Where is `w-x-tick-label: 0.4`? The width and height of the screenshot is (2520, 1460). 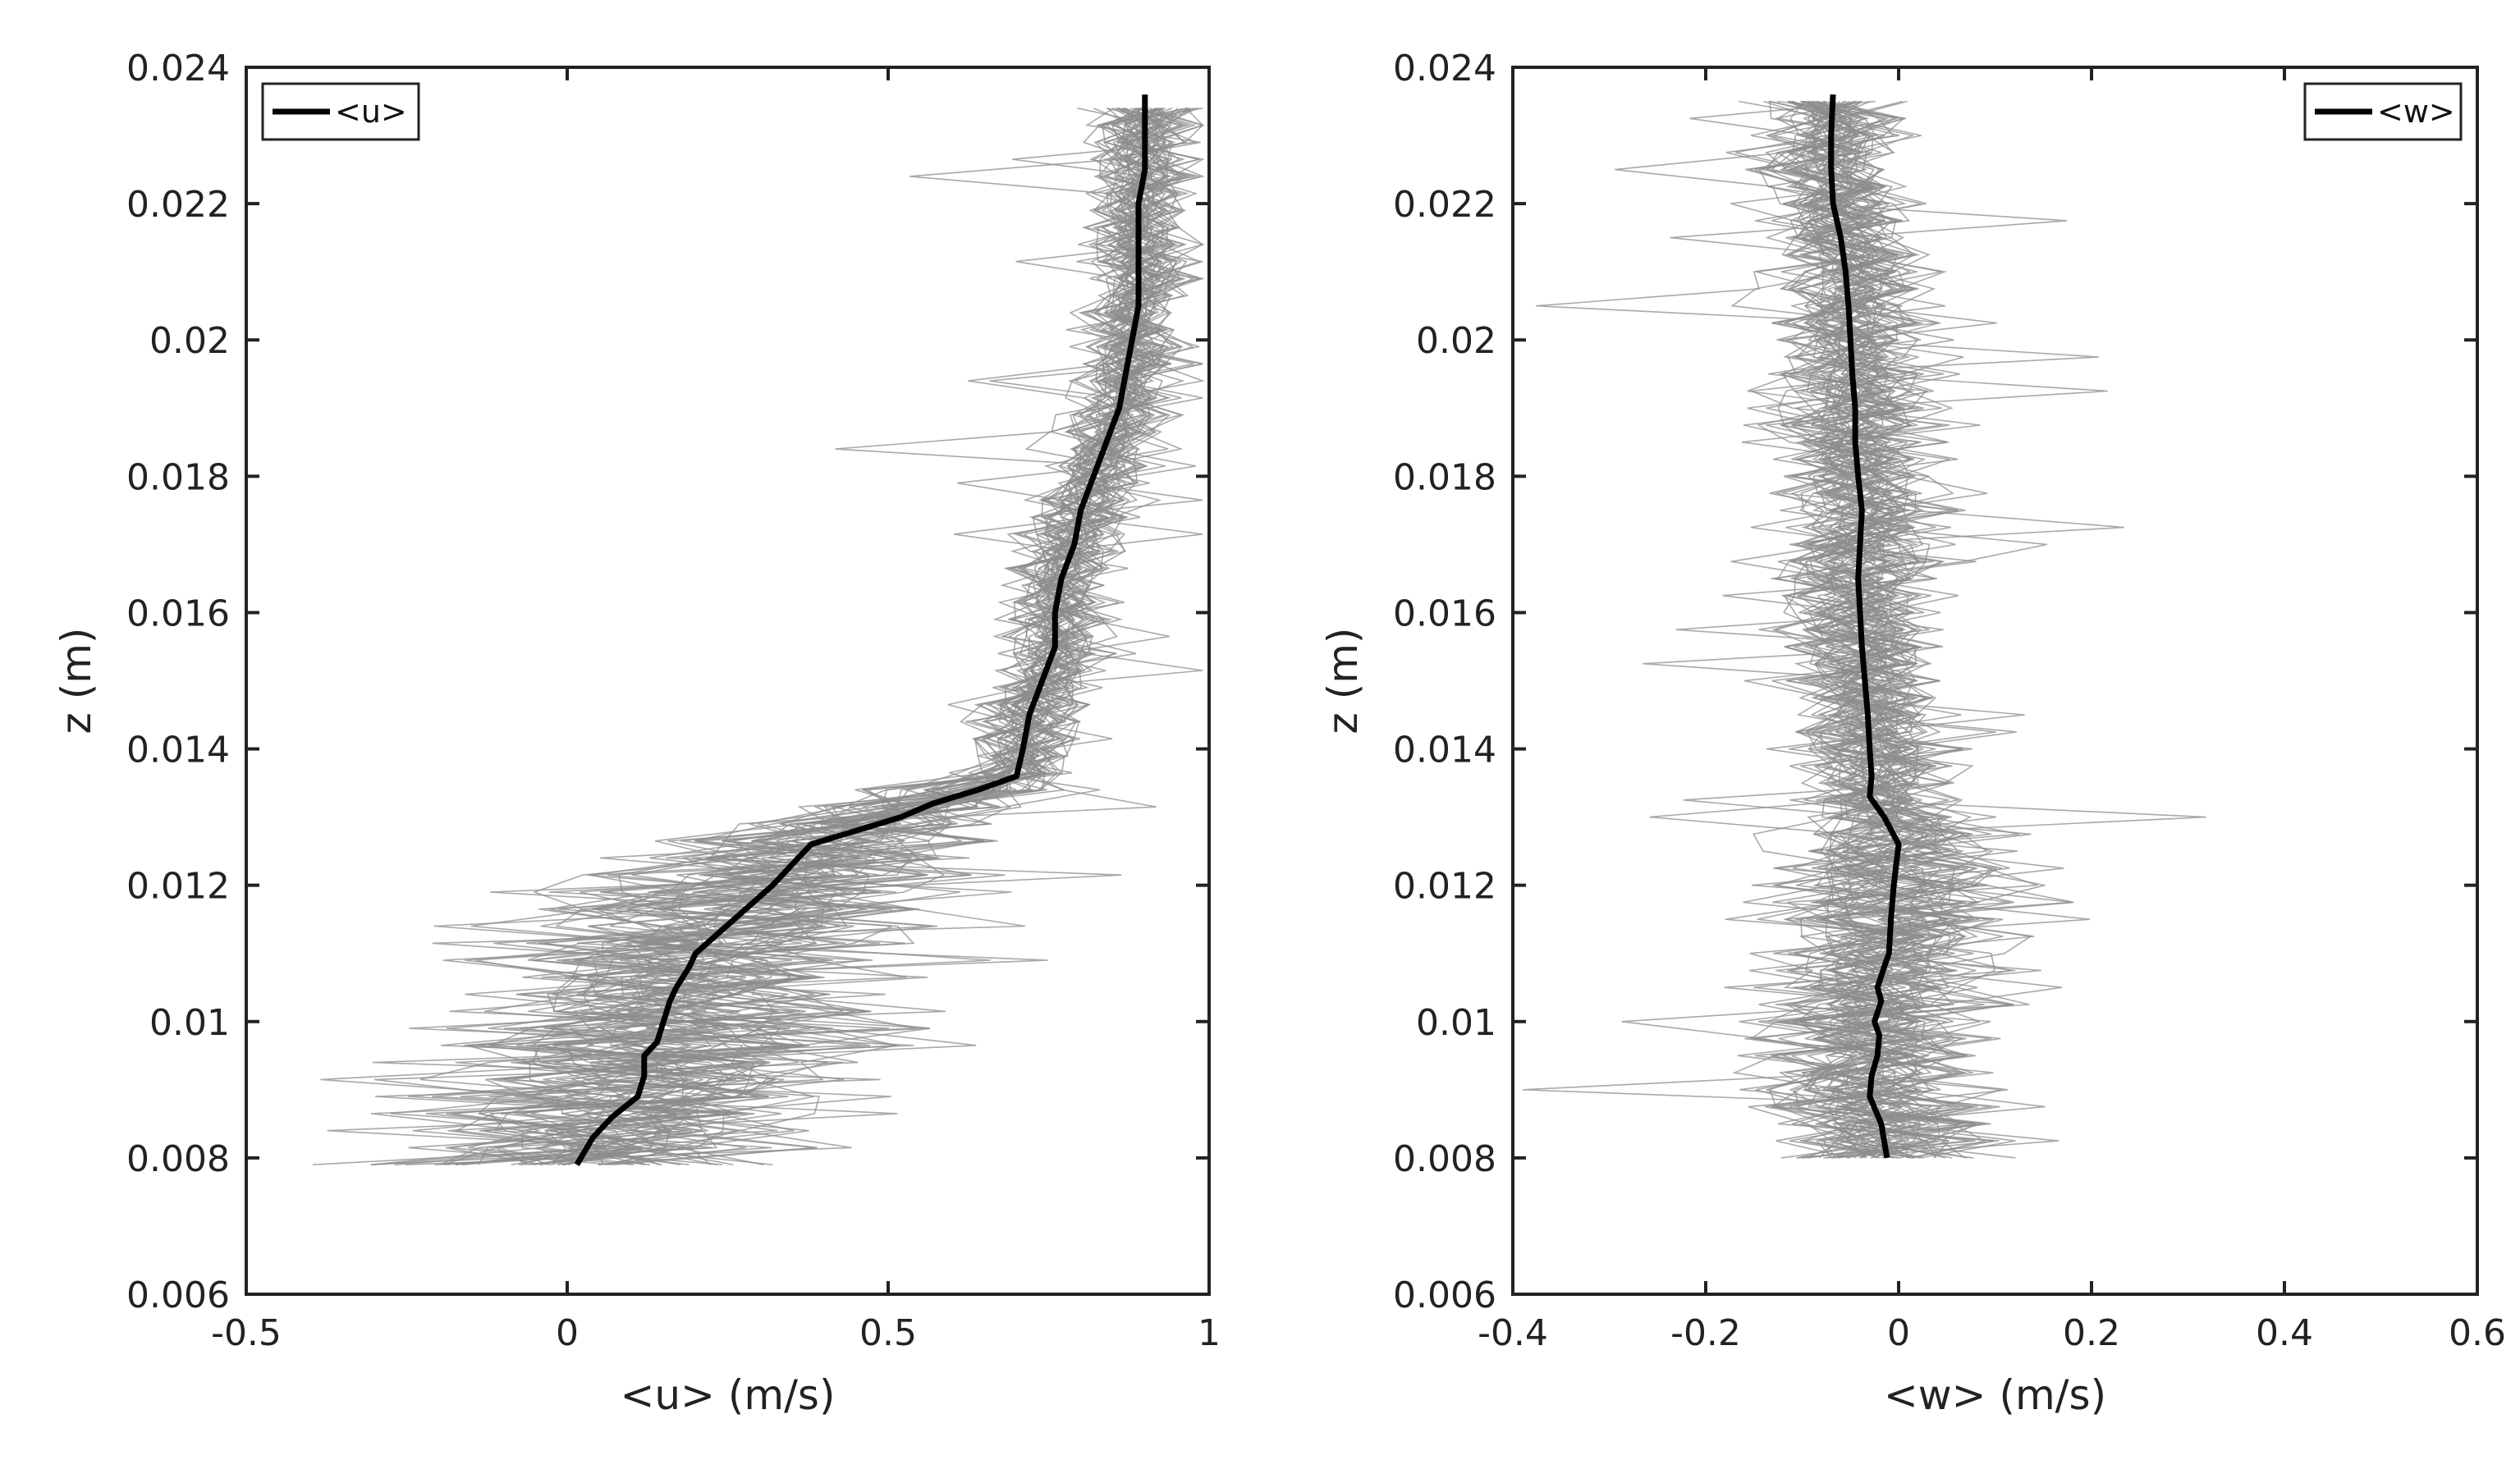
w-x-tick-label: 0.4 is located at coordinates (2284, 1333).